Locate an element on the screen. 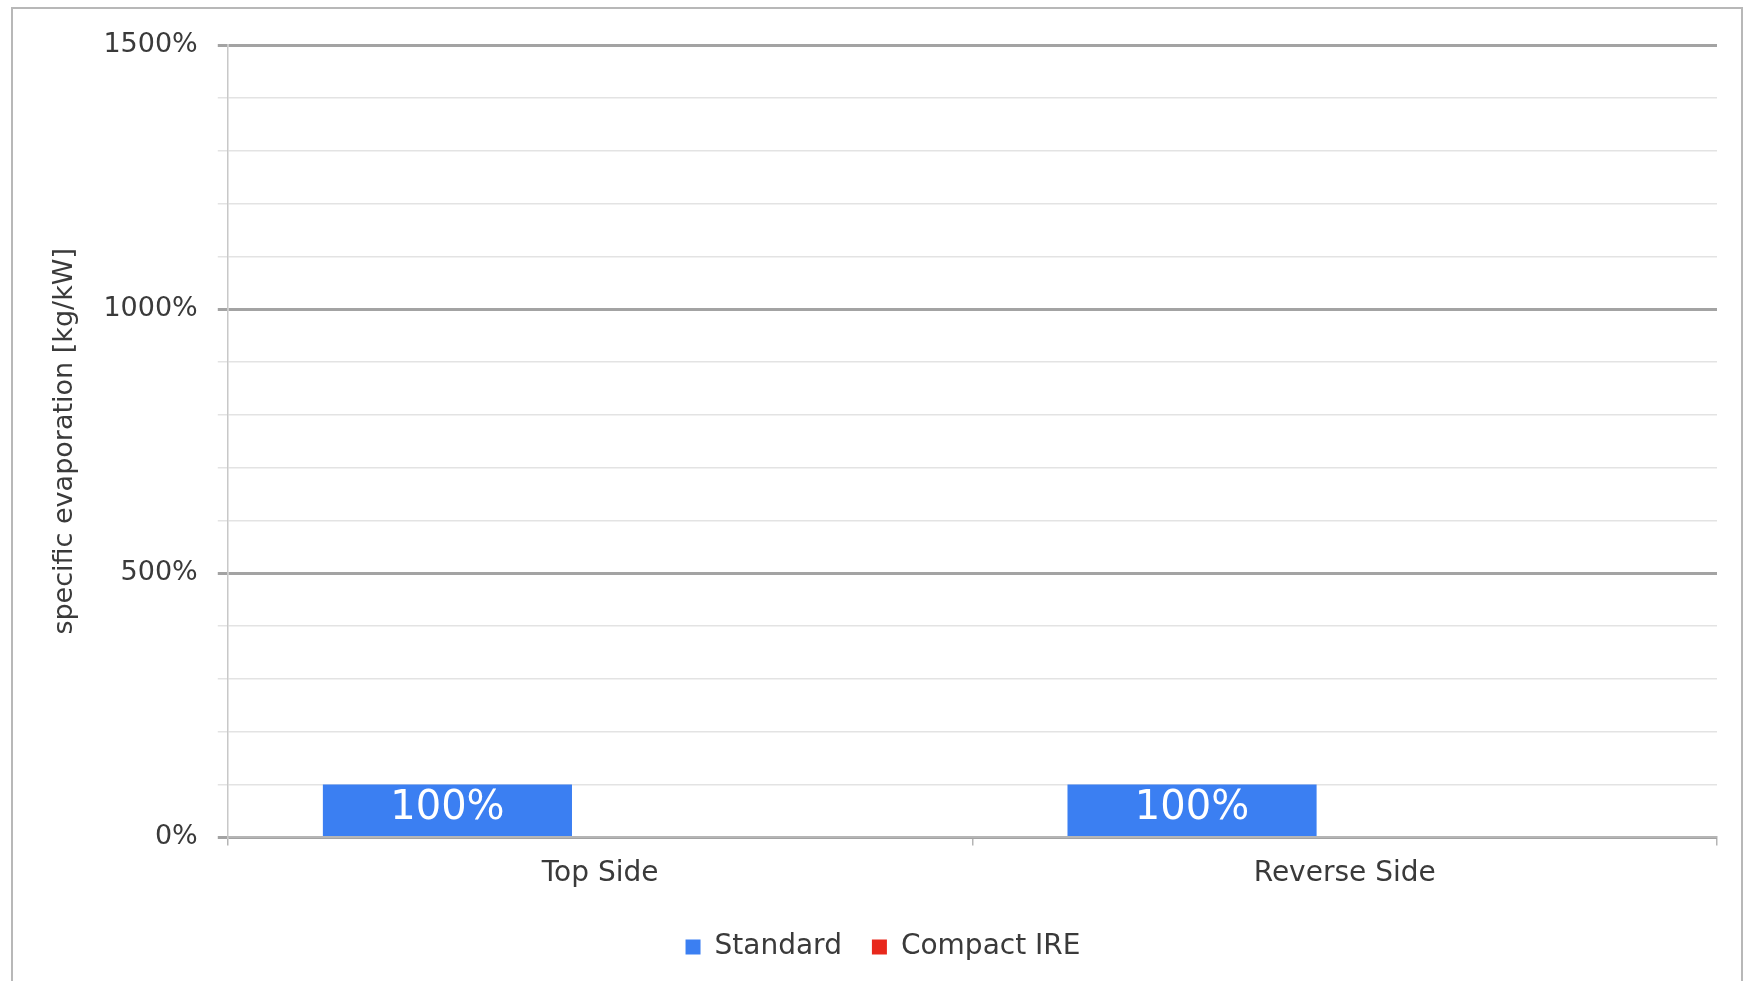 The height and width of the screenshot is (981, 1750). x-tick-label: Top Side is located at coordinates (599, 872).